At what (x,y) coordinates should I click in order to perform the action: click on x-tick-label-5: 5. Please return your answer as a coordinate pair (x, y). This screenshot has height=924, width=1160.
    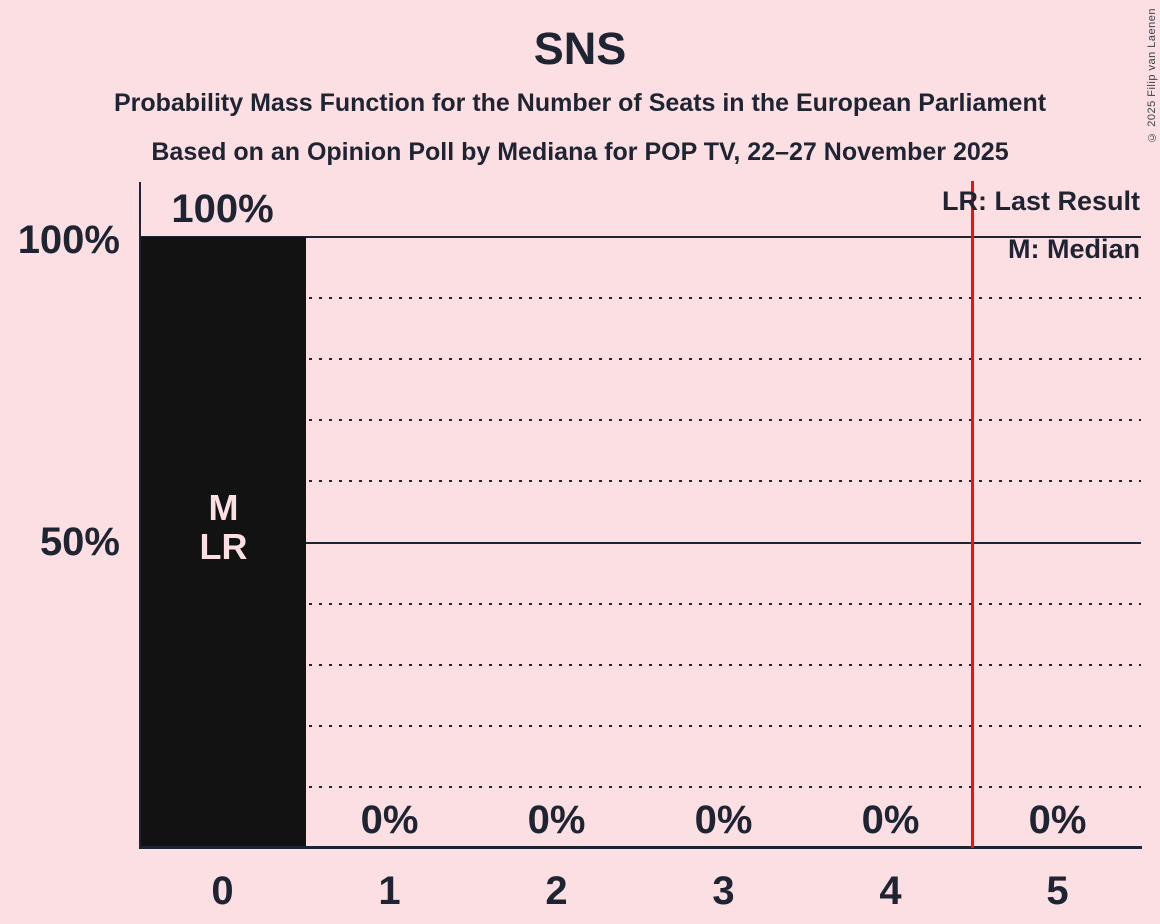
    Looking at the image, I should click on (1057, 891).